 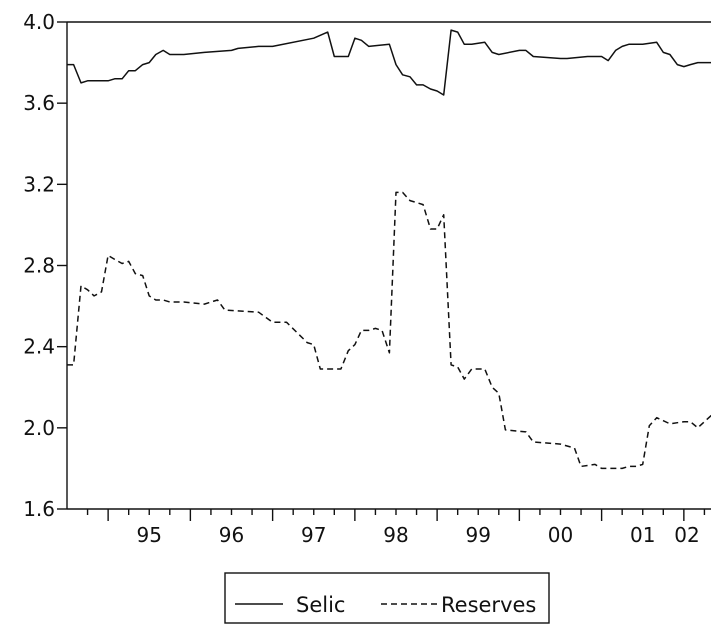 I want to click on x-axis: 95 96 97 98 99 00 01 02, so click(x=396, y=528).